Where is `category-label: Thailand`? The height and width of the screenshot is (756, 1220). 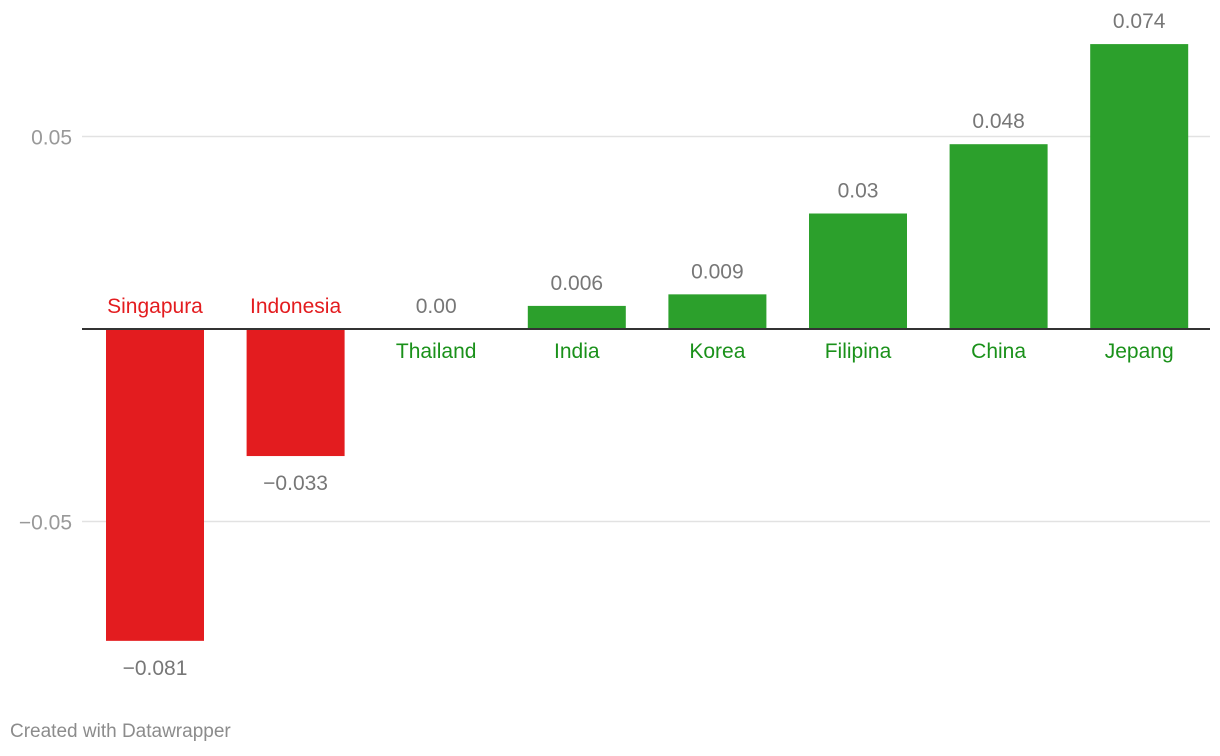
category-label: Thailand is located at coordinates (436, 351).